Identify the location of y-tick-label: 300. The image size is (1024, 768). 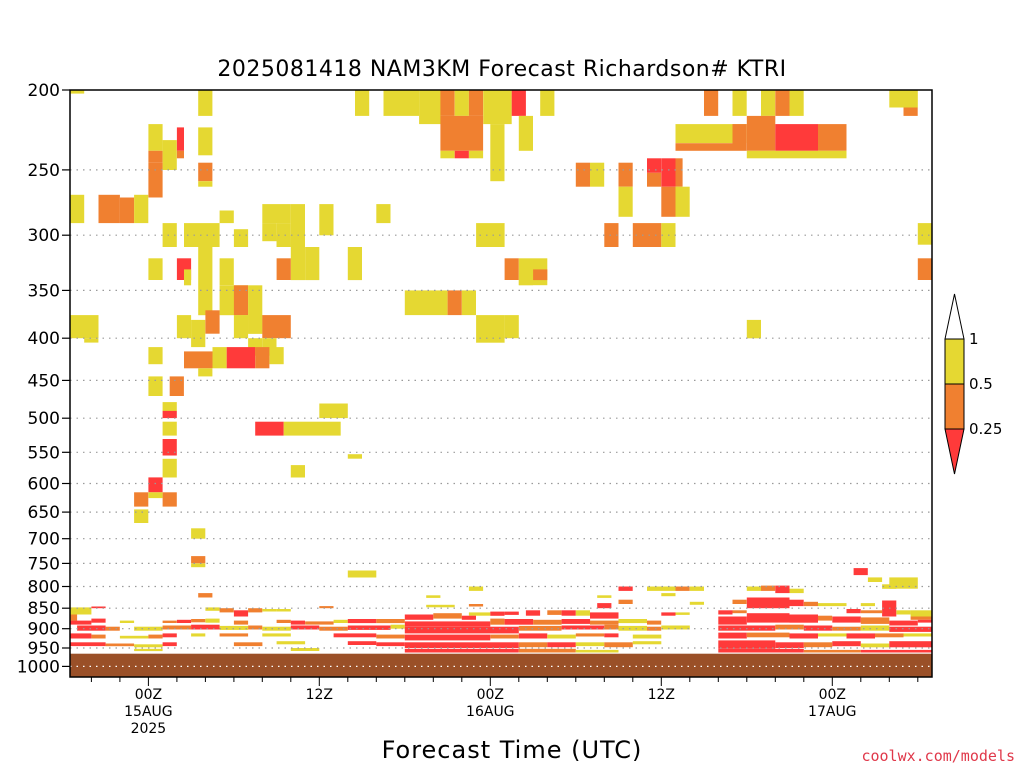
(44, 236).